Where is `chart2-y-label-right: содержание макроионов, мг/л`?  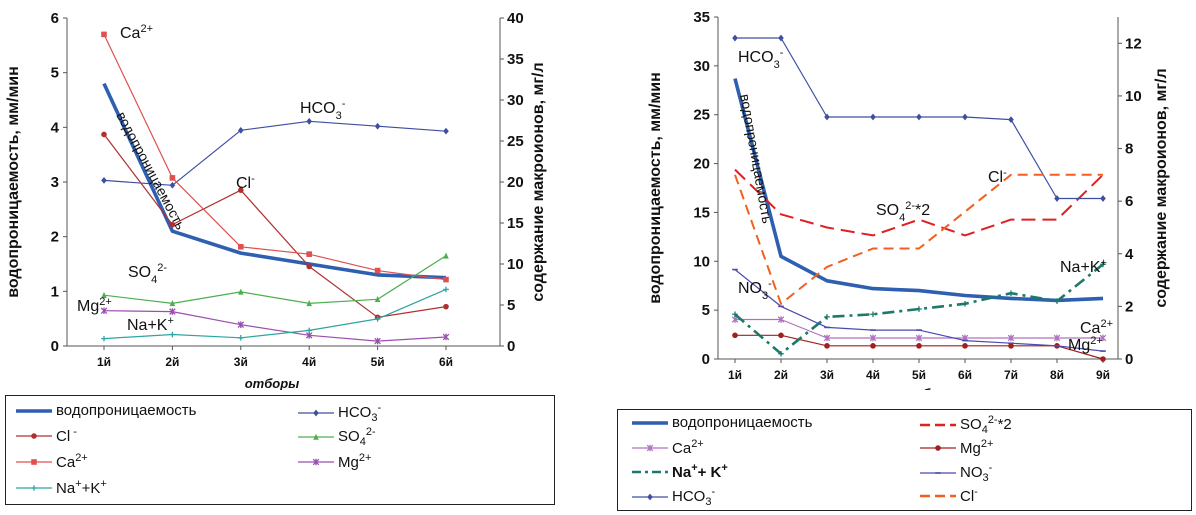
chart2-y-label-right: содержание макроионов, мг/л is located at coordinates (1161, 187).